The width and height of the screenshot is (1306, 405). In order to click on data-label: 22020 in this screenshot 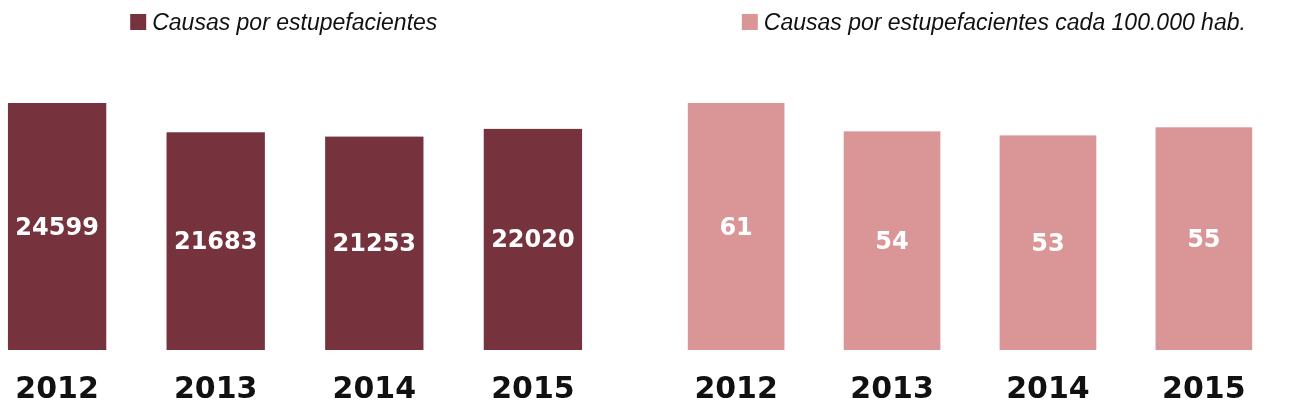, I will do `click(533, 239)`.